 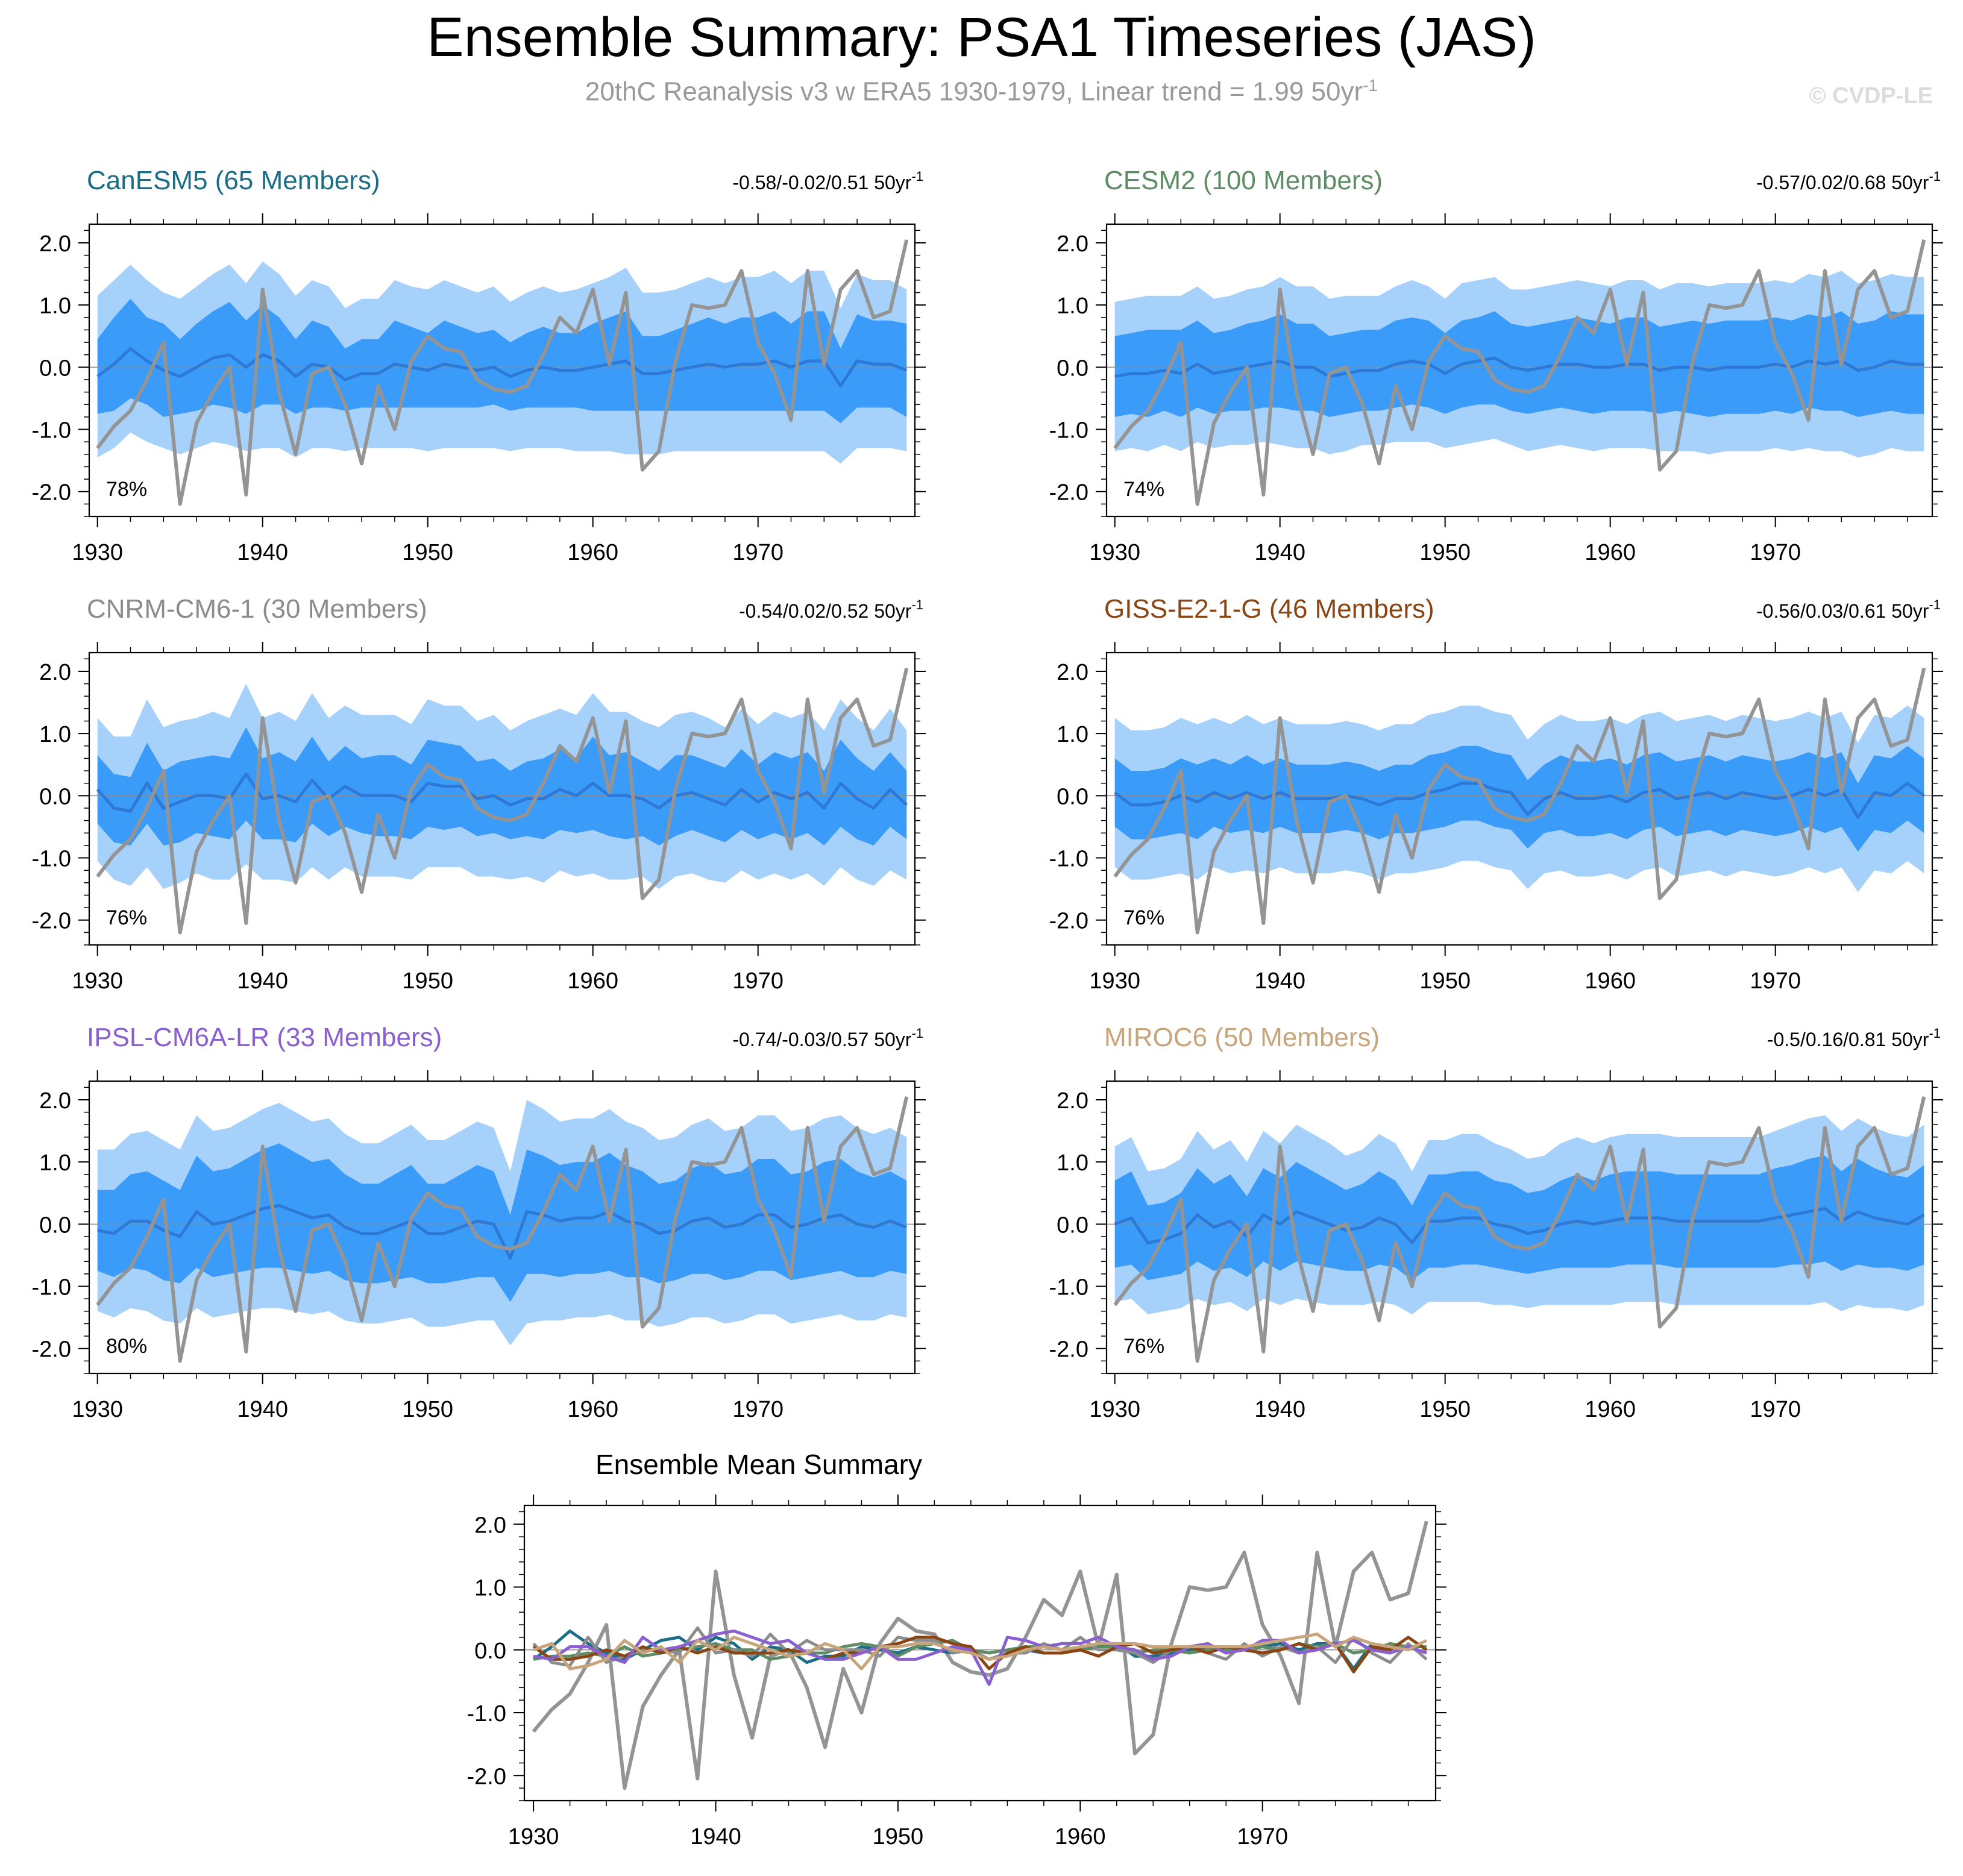 What do you see at coordinates (490, 1525) in the screenshot?
I see `summary-ytick-label: 2.0` at bounding box center [490, 1525].